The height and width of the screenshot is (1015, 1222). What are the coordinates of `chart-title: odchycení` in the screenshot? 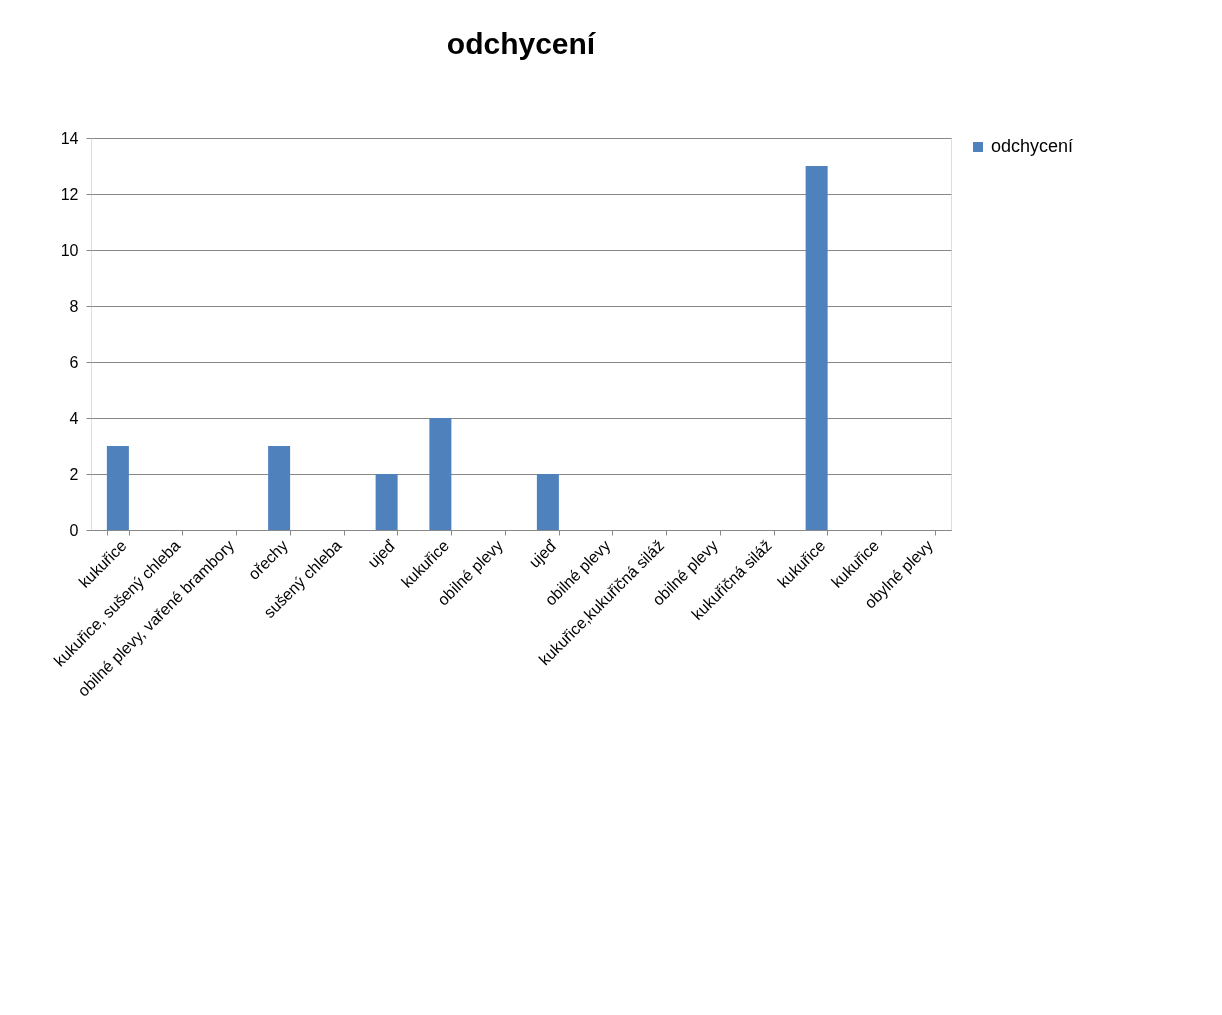 It's located at (521, 43).